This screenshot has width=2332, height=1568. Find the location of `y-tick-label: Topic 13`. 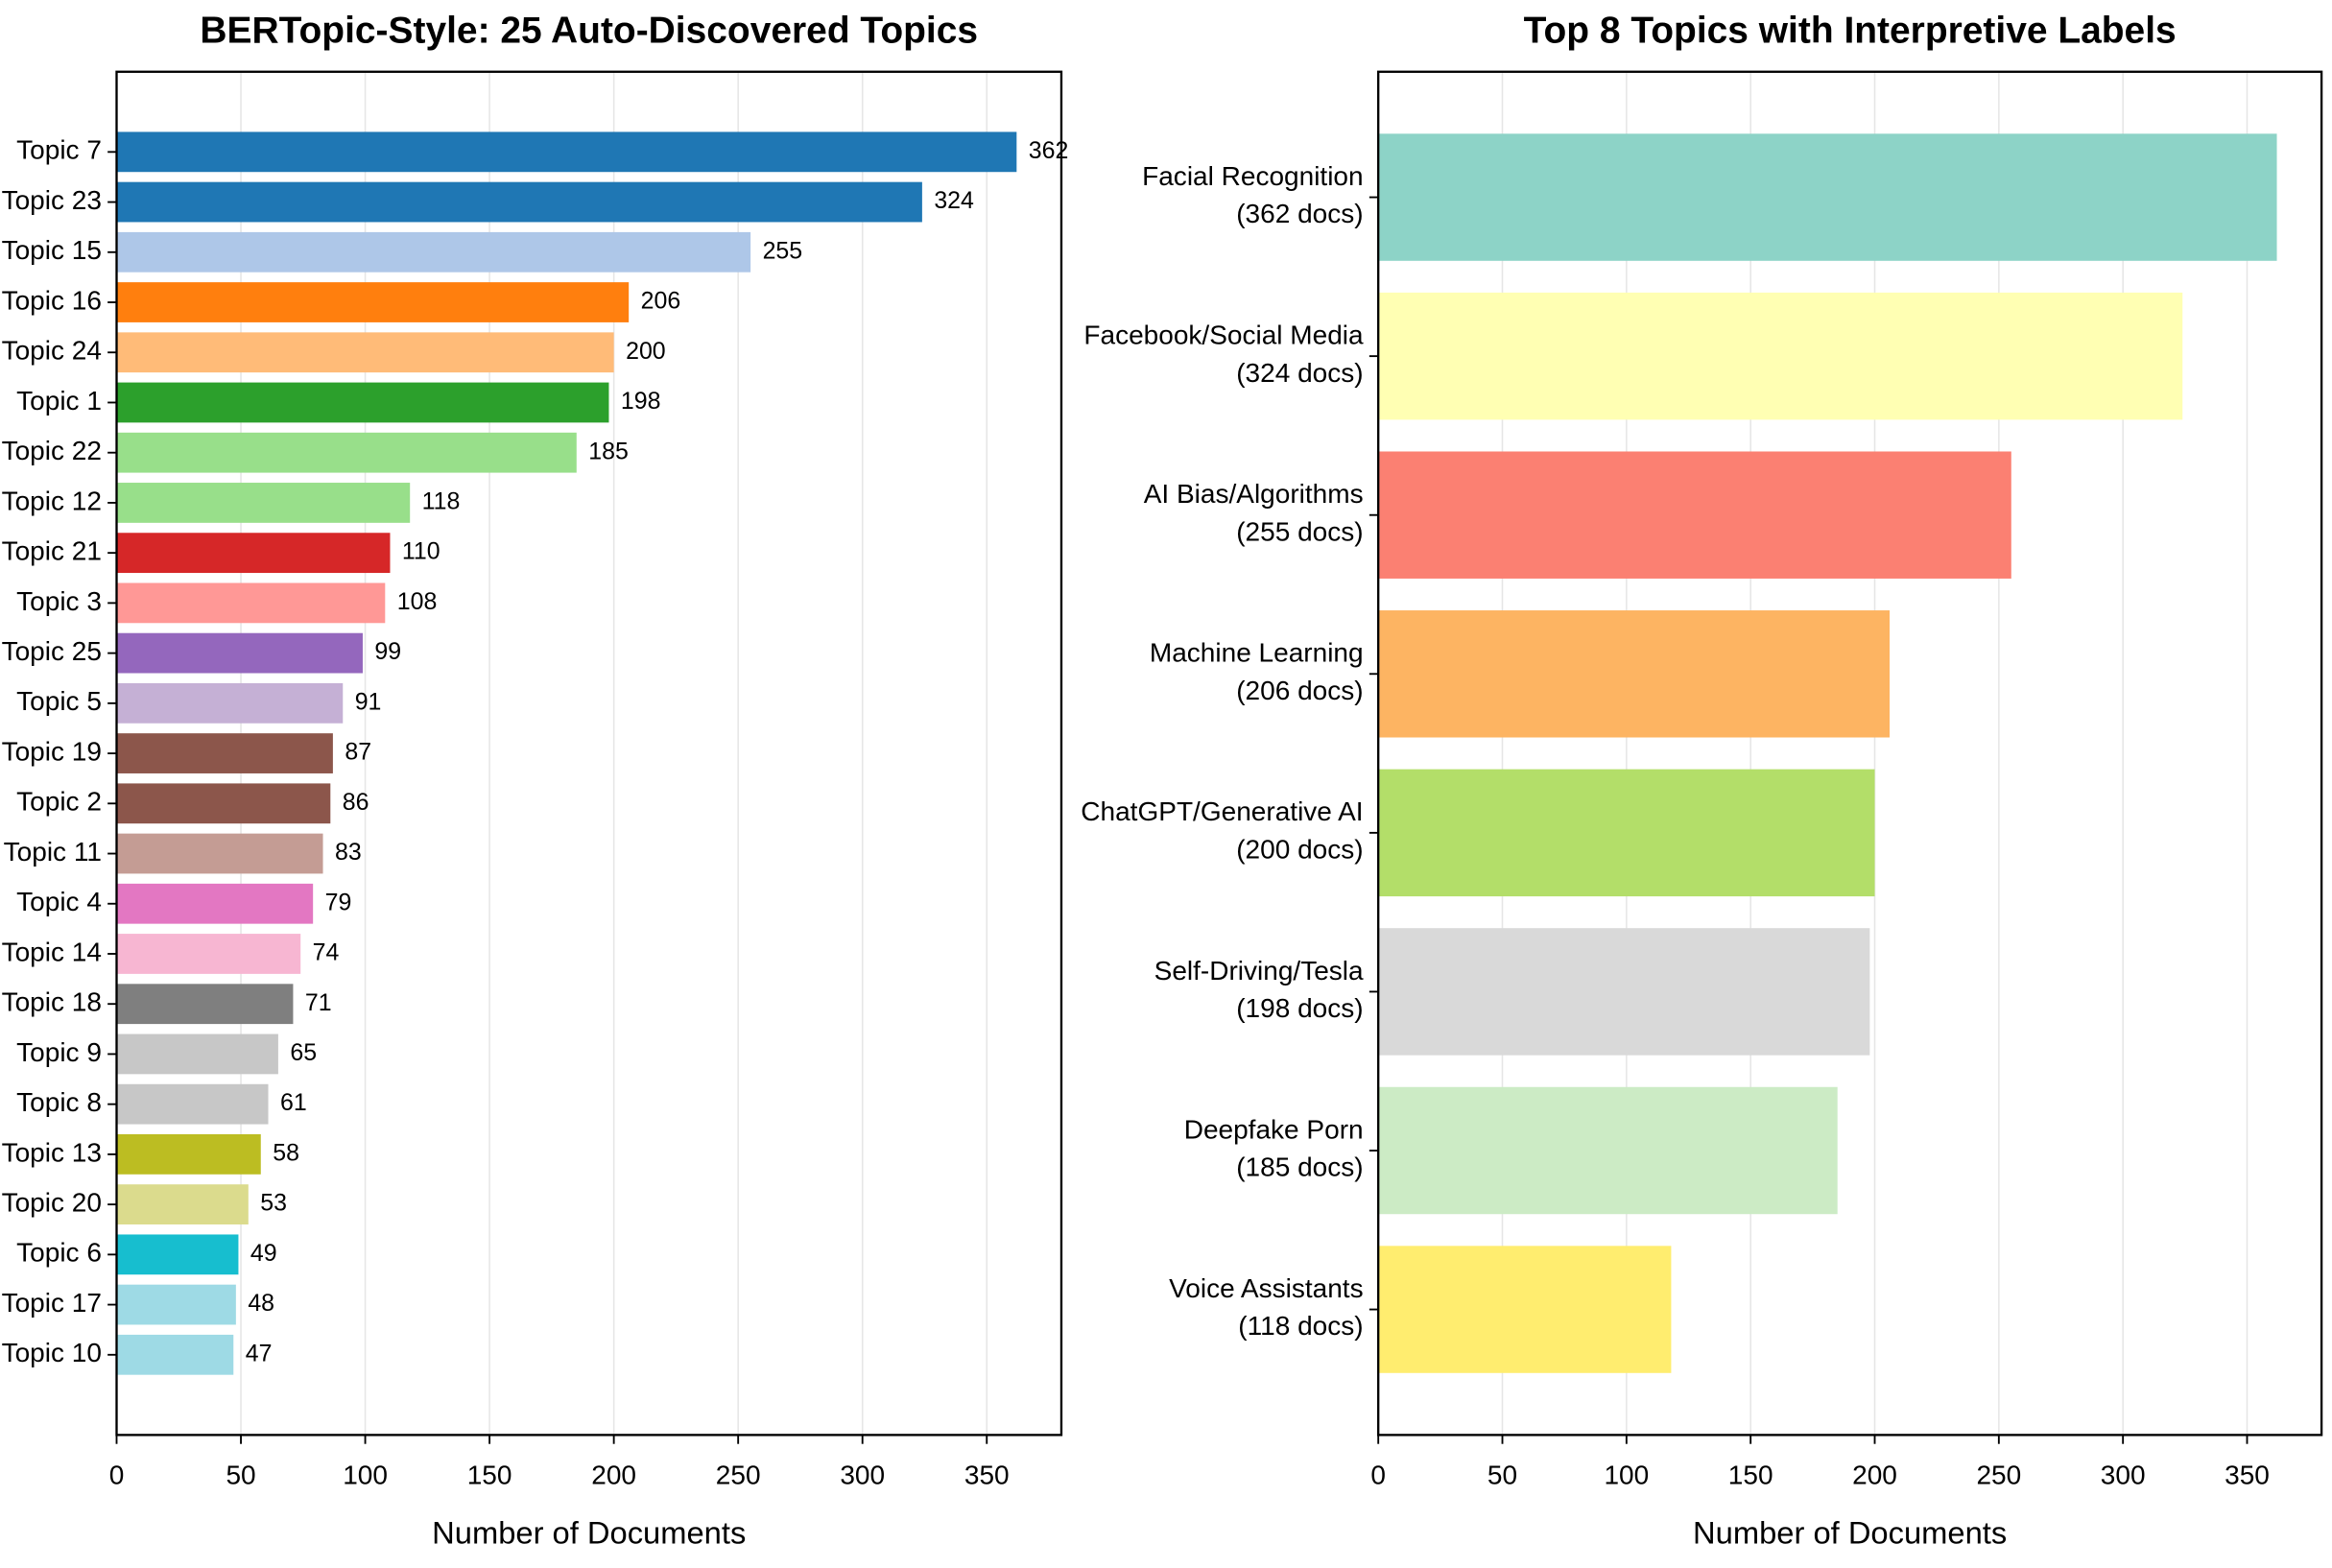

y-tick-label: Topic 13 is located at coordinates (52, 1152).